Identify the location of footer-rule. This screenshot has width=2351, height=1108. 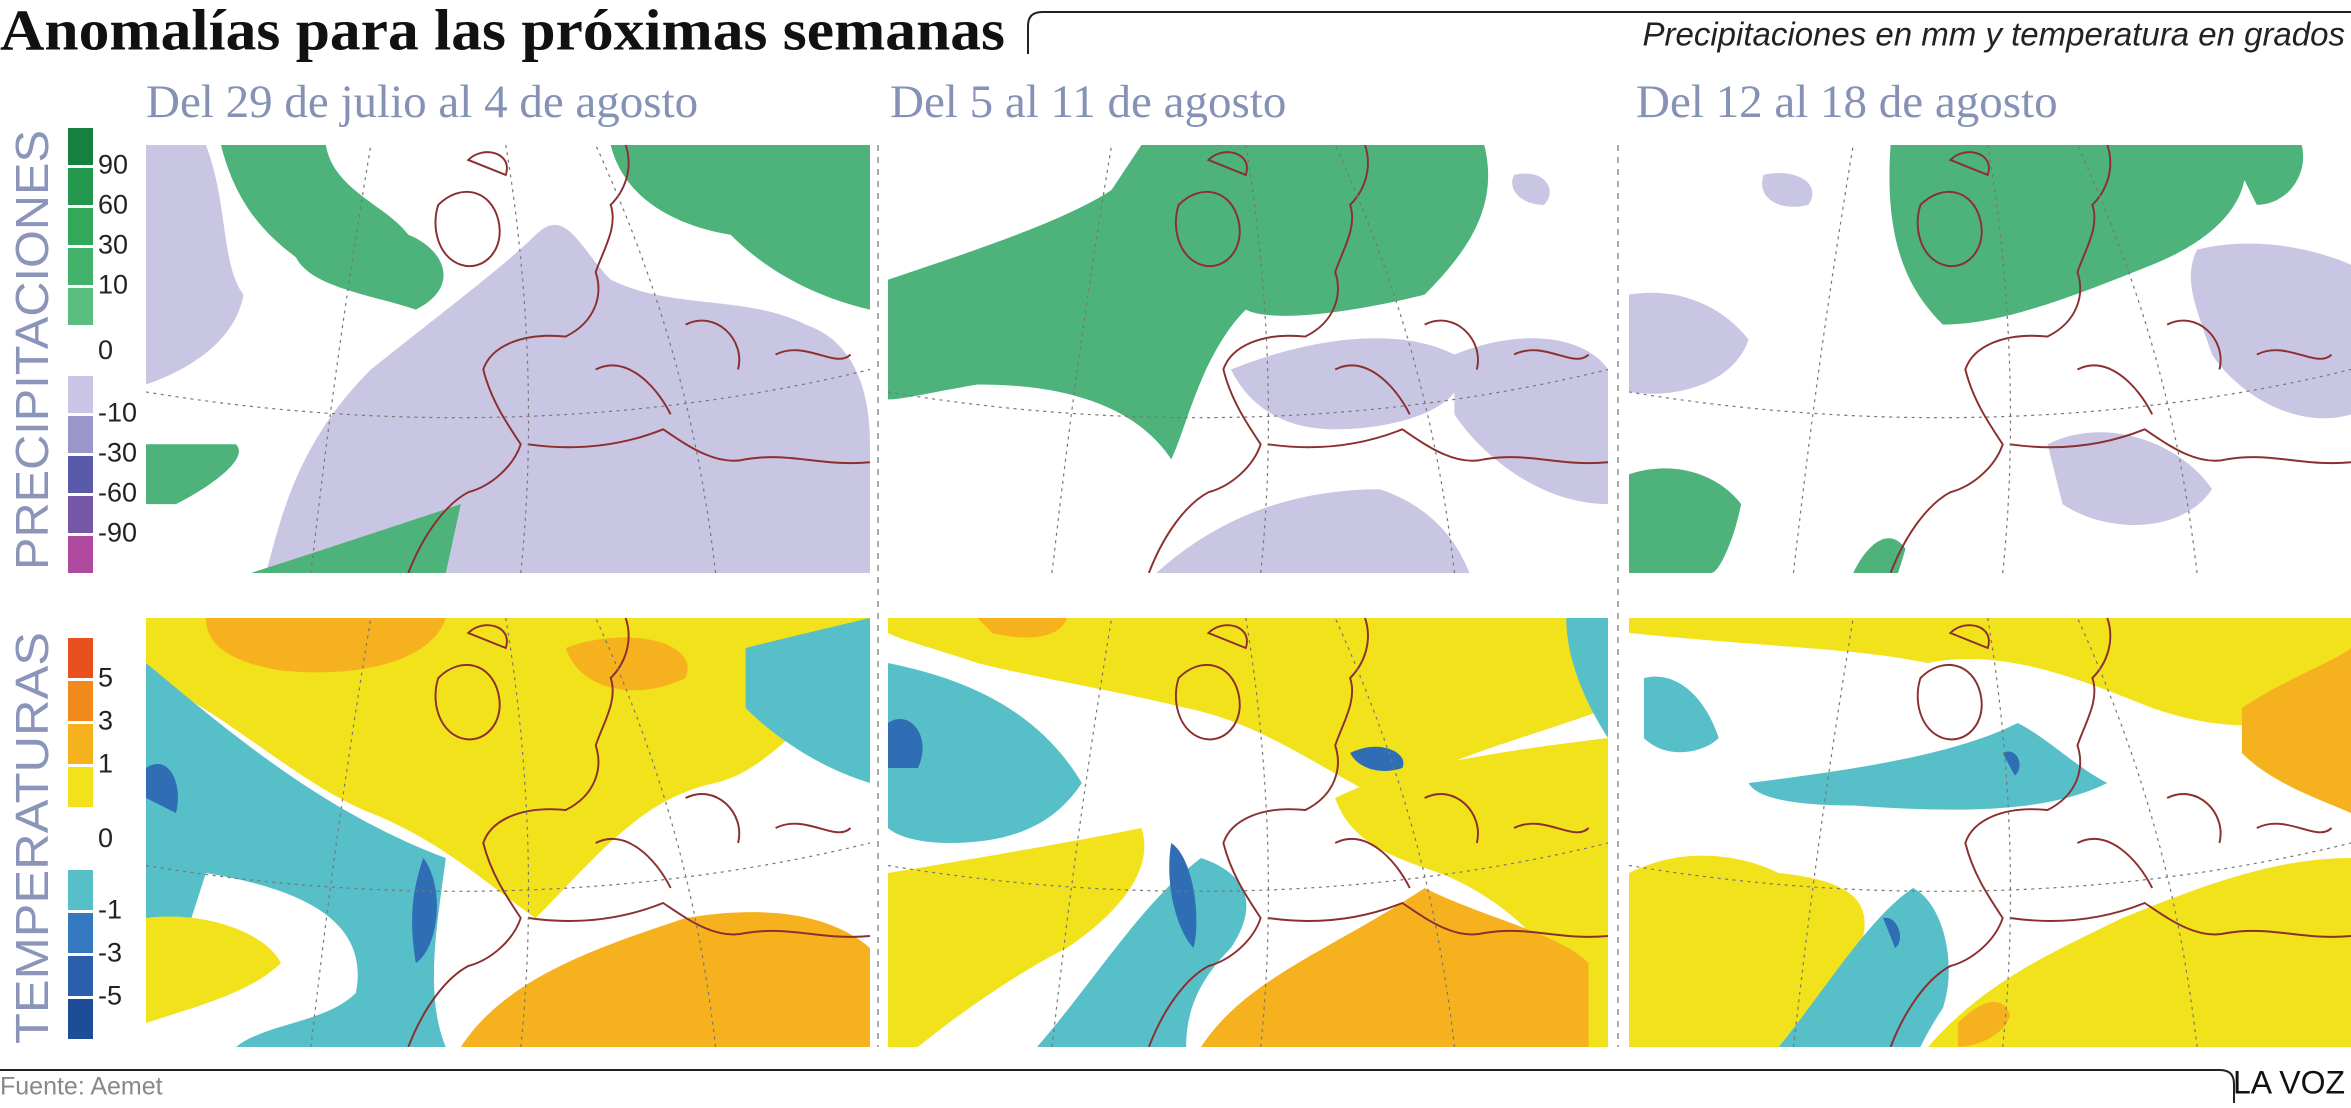
(1117, 1086).